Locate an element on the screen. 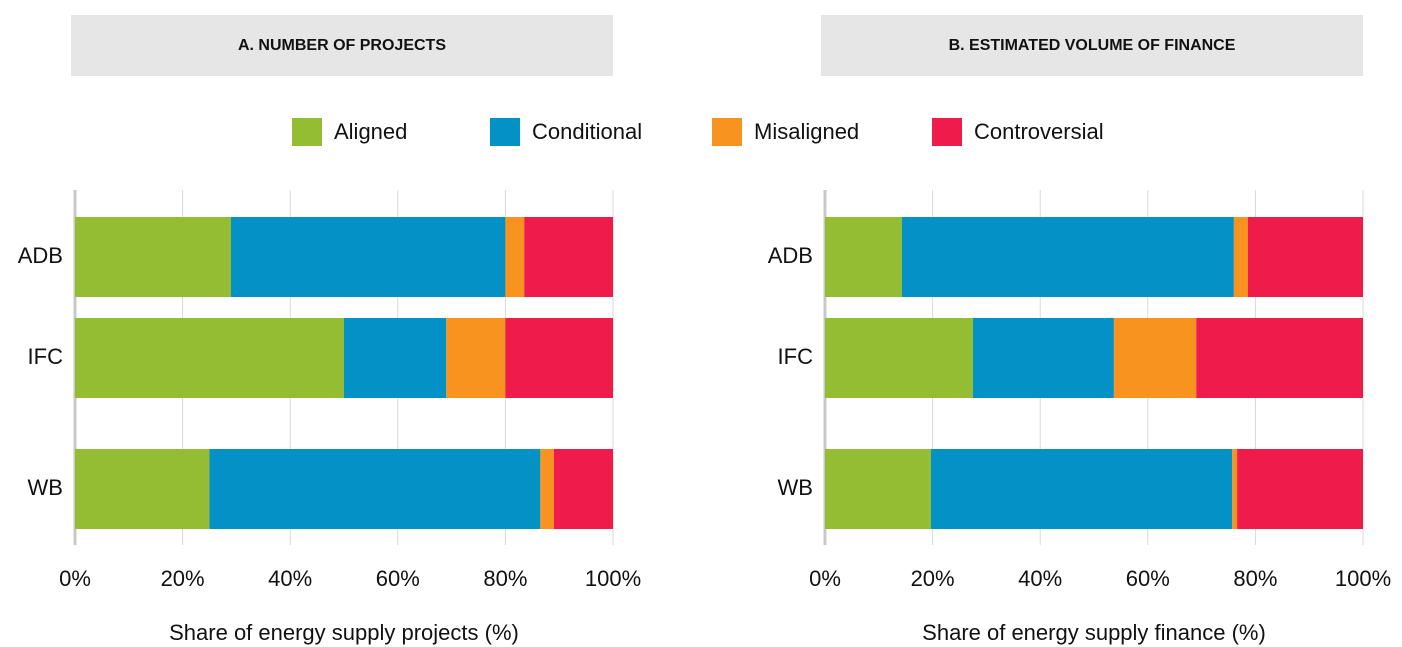 Image resolution: width=1402 pixels, height=647 pixels. panel-title: A. NUMBER OF PROJECTS is located at coordinates (342, 45).